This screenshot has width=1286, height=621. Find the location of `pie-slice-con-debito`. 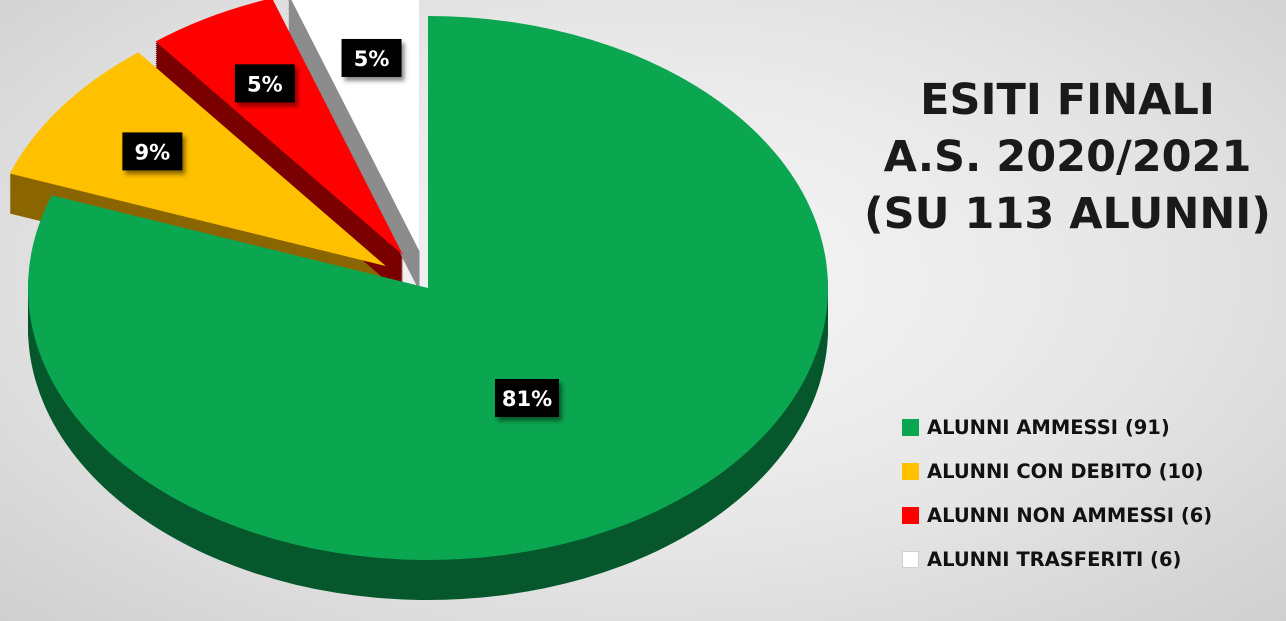

pie-slice-con-debito is located at coordinates (197, 159).